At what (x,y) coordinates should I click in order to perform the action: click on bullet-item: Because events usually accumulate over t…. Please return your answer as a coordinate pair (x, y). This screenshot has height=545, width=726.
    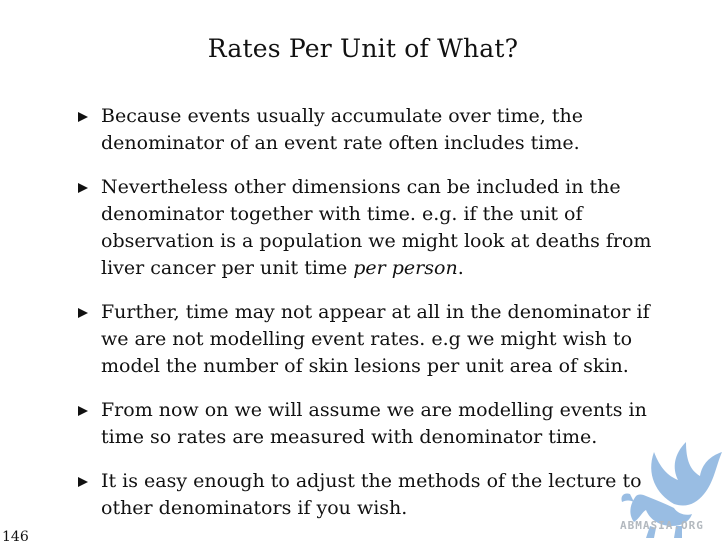
    Looking at the image, I should click on (378, 130).